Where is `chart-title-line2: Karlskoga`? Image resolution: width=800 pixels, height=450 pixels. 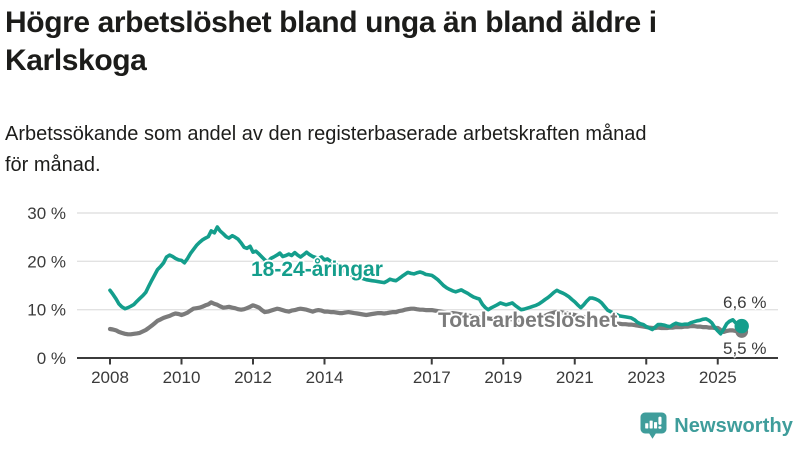 chart-title-line2: Karlskoga is located at coordinates (76, 60).